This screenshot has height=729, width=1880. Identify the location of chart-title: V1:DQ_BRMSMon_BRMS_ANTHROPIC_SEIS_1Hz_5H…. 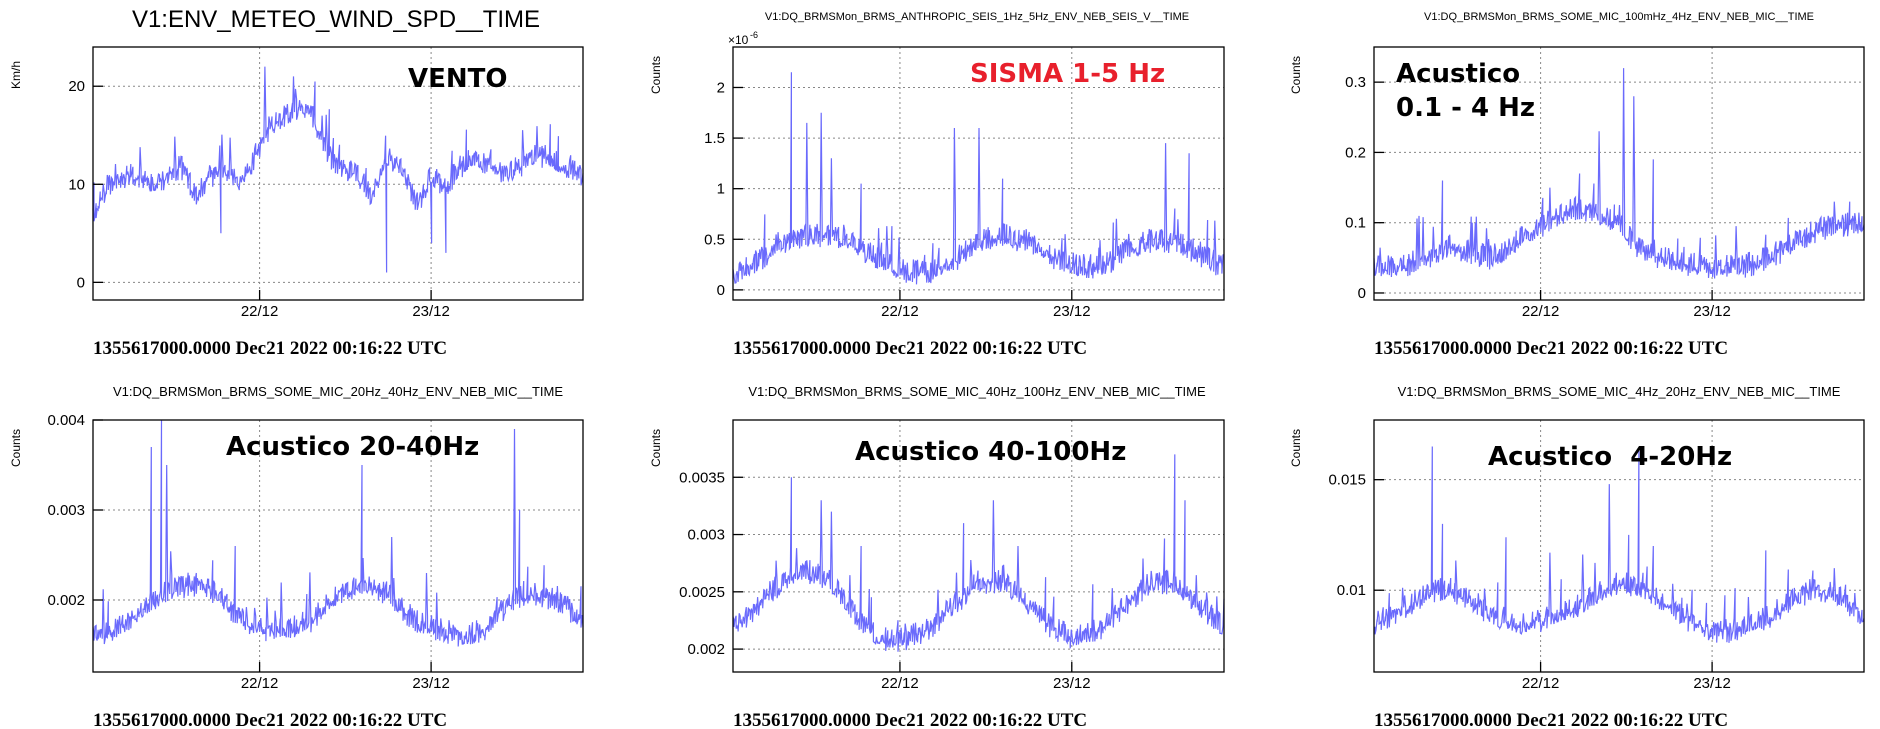
(977, 17).